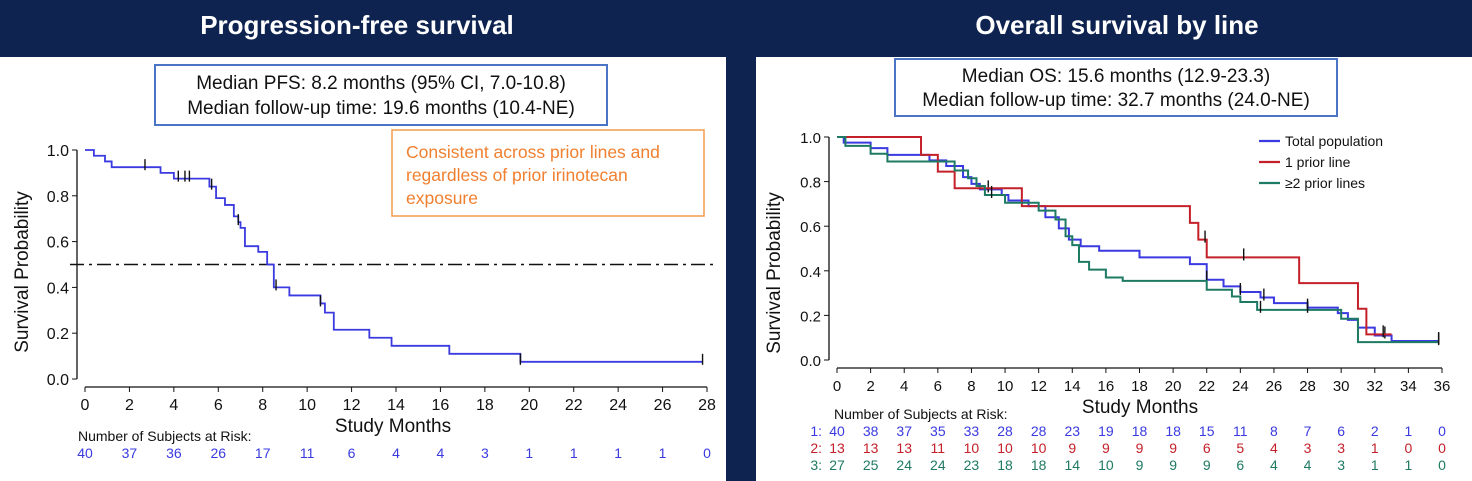  What do you see at coordinates (904, 386) in the screenshot?
I see `os-x-tick-label: 4` at bounding box center [904, 386].